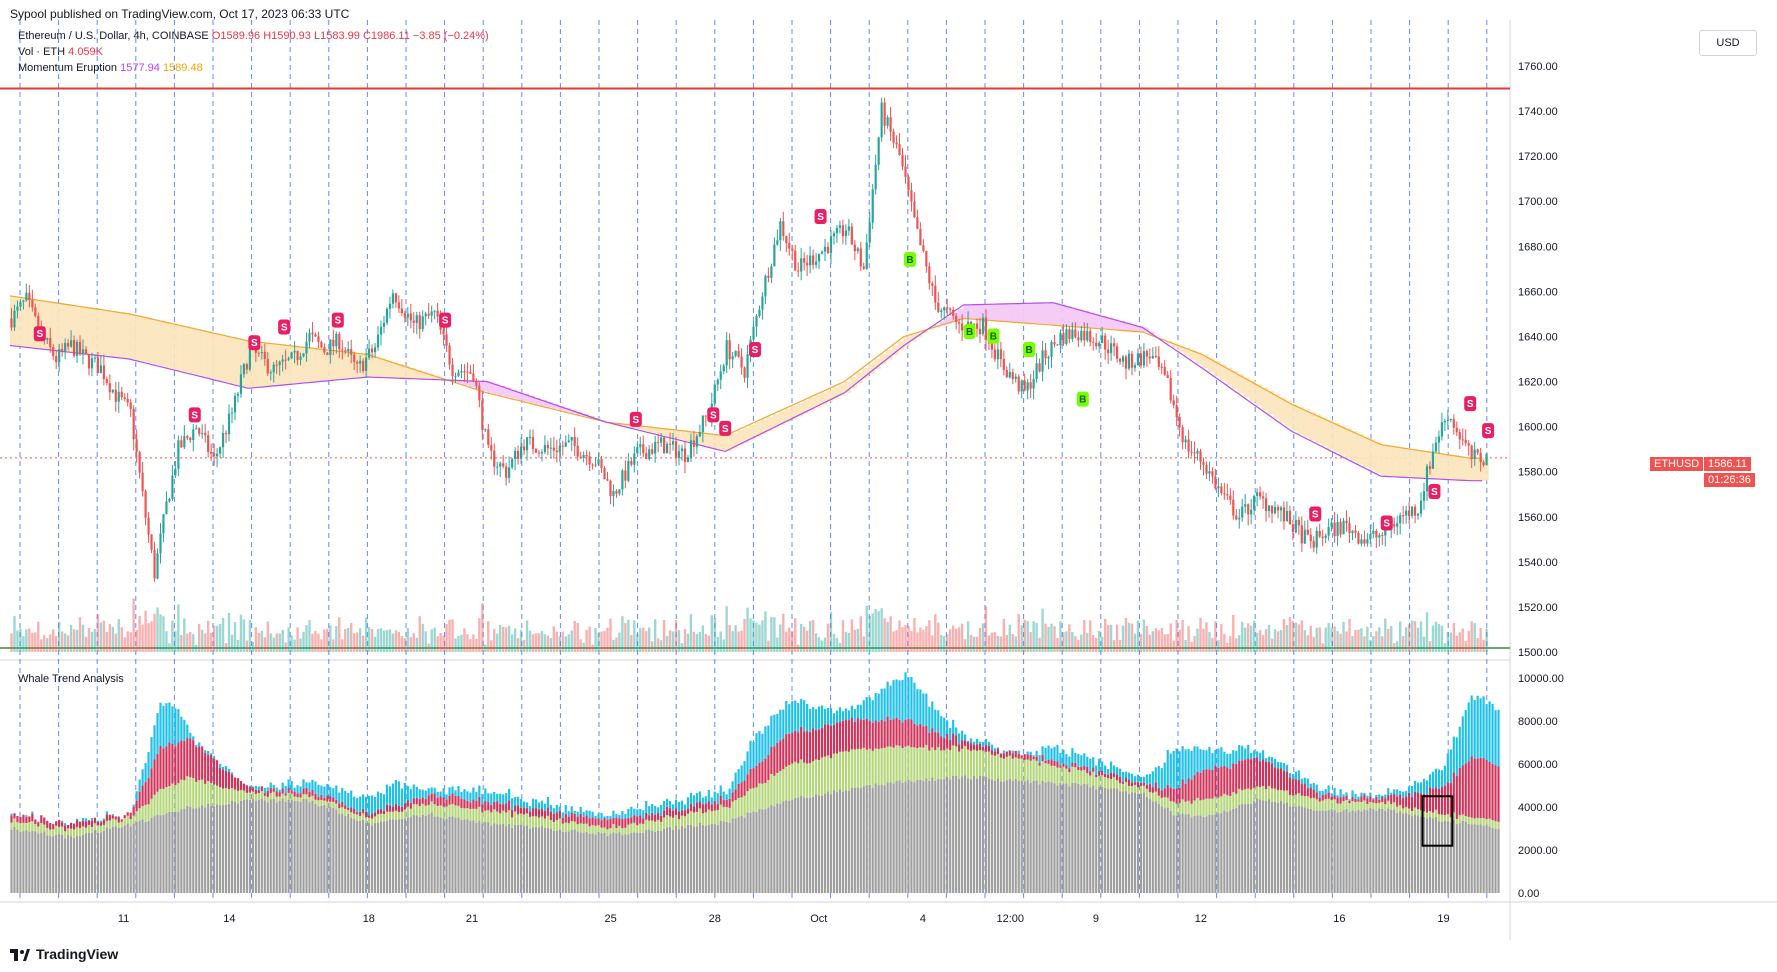 This screenshot has width=1777, height=972. Describe the element at coordinates (64, 954) in the screenshot. I see `tradingview-footer: TradingView` at that location.